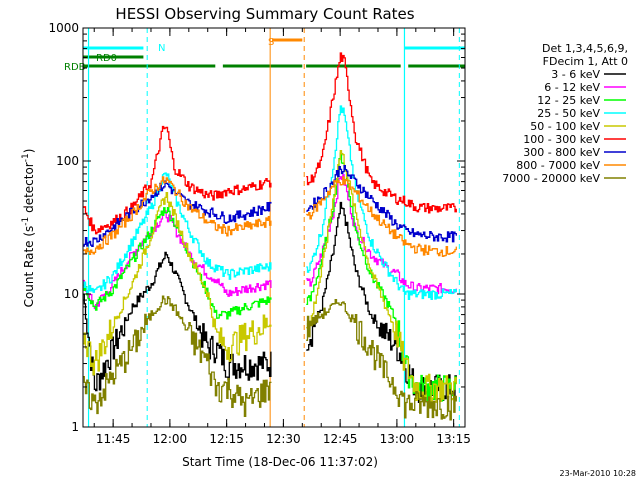 This screenshot has height=480, width=640. I want to click on saa-flag-label: S, so click(271, 42).